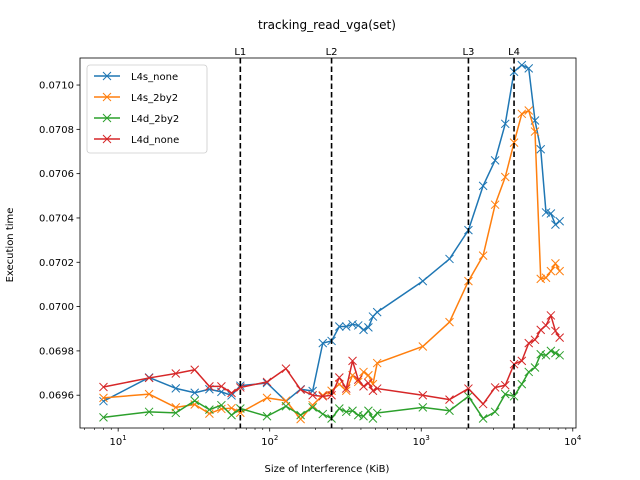 This screenshot has width=640, height=480. Describe the element at coordinates (276, 438) in the screenshot. I see `x-tick-exponent: 2` at that location.